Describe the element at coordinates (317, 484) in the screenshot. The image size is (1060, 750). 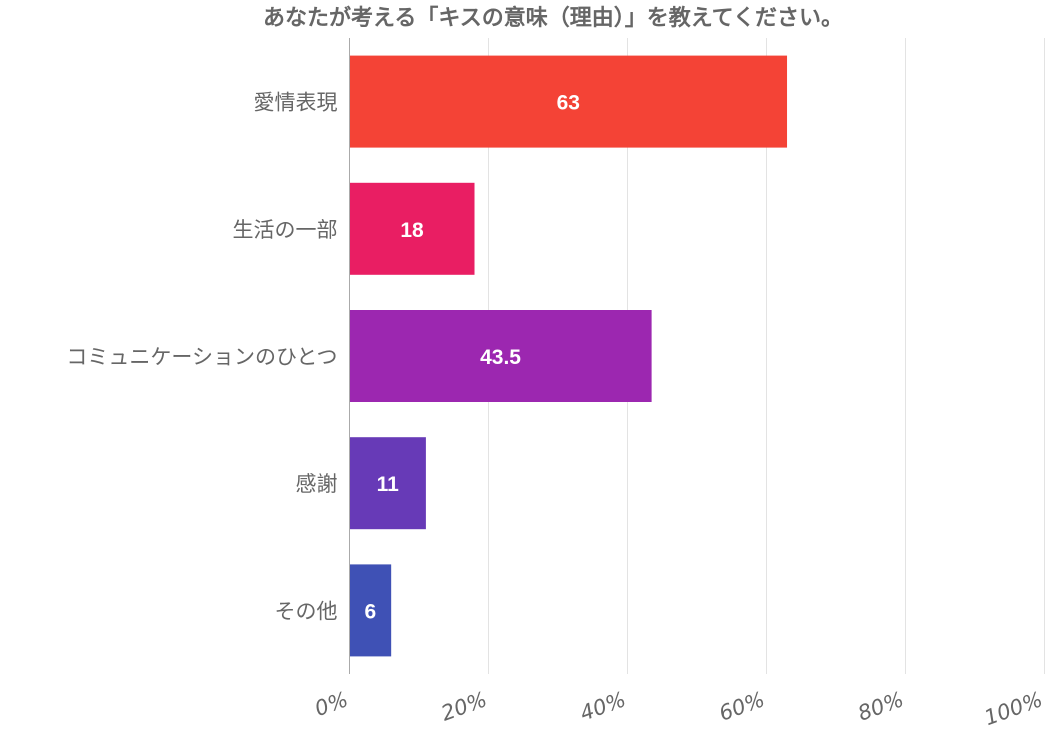
I see `category-label: 感謝` at that location.